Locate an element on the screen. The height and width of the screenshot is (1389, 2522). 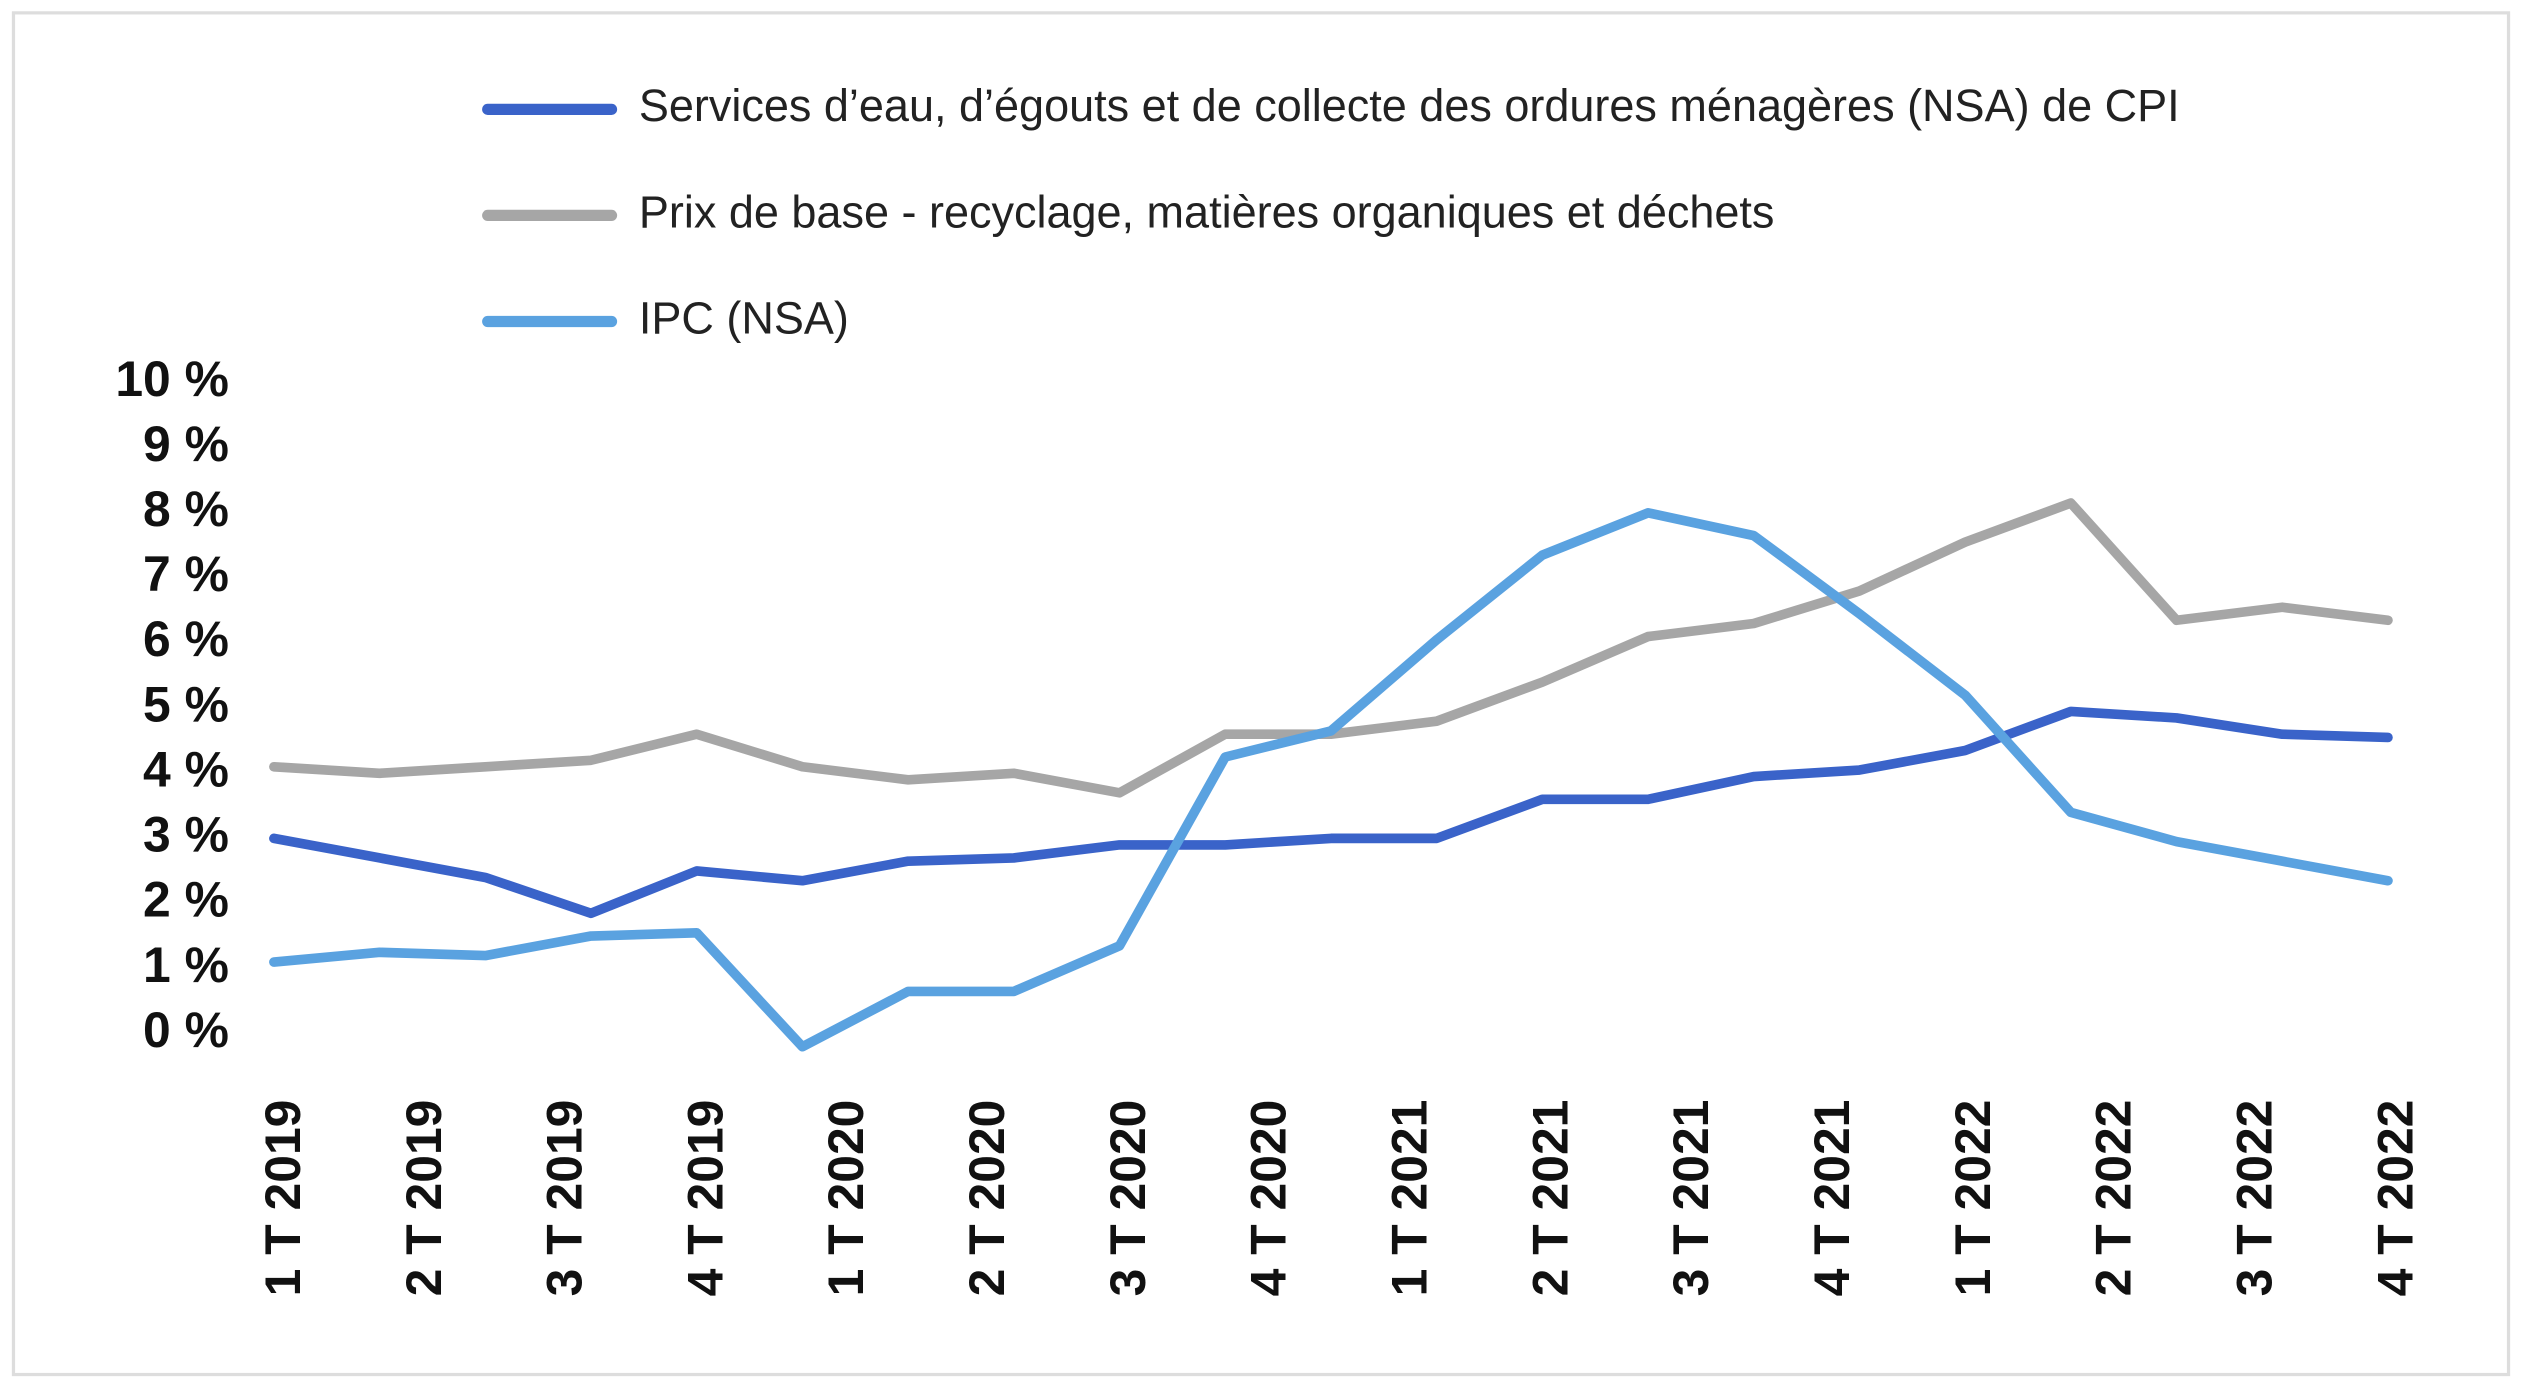
x-tick-label: 2 T 2022 is located at coordinates (2114, 1198).